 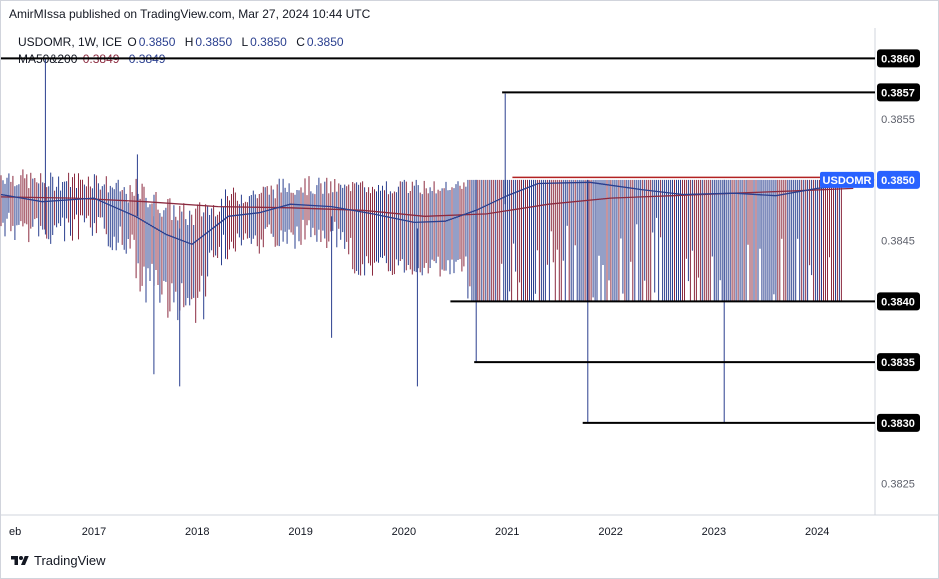 I want to click on close-label: C, so click(x=300, y=42).